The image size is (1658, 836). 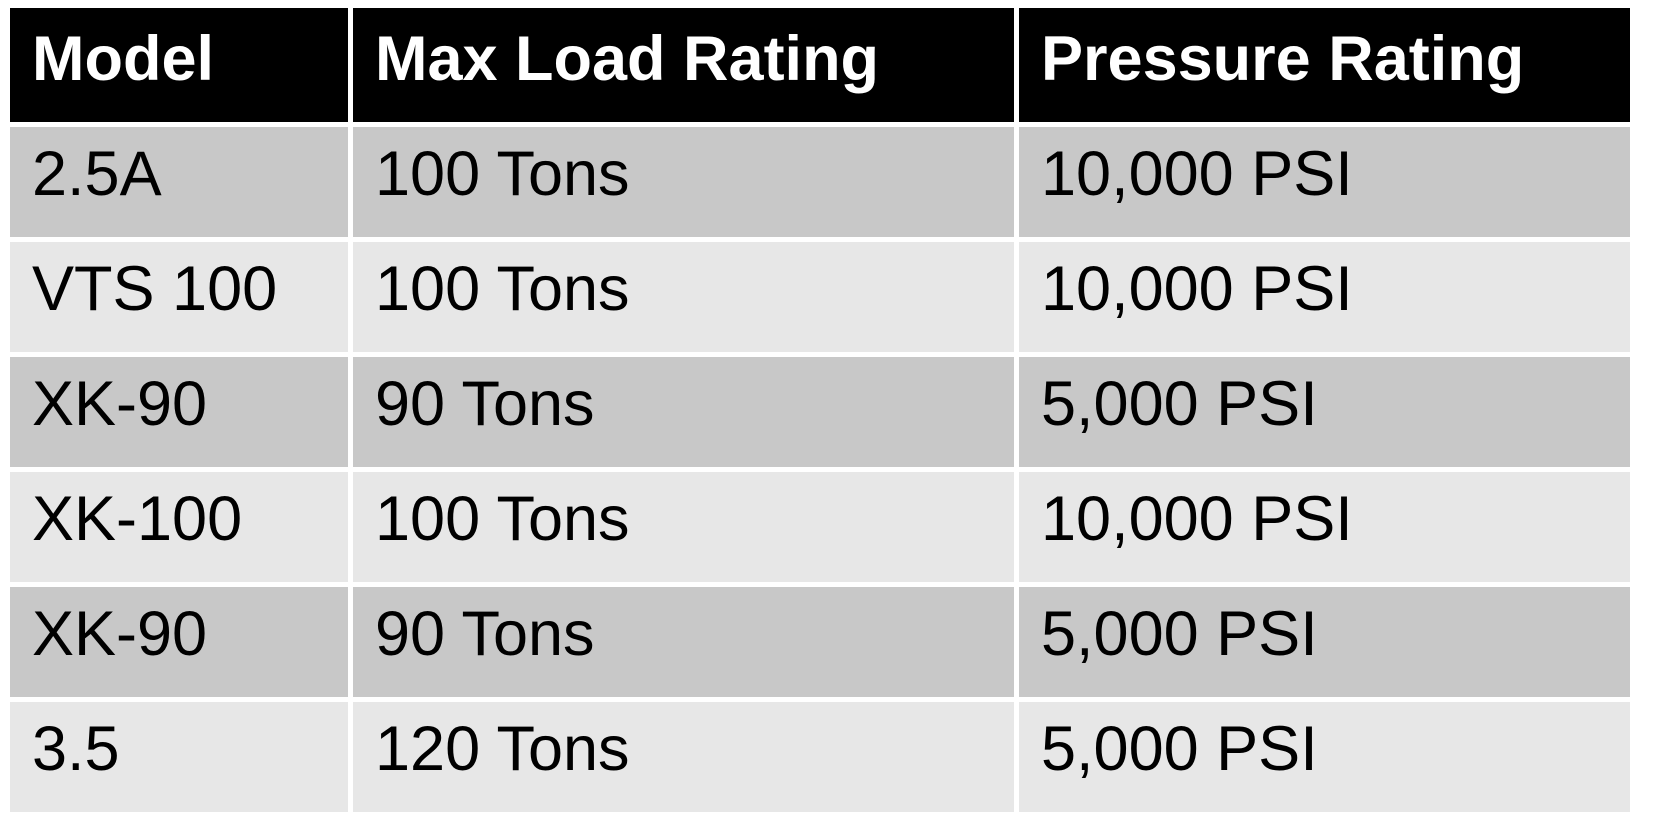 I want to click on column-header-model: Model, so click(x=179, y=65).